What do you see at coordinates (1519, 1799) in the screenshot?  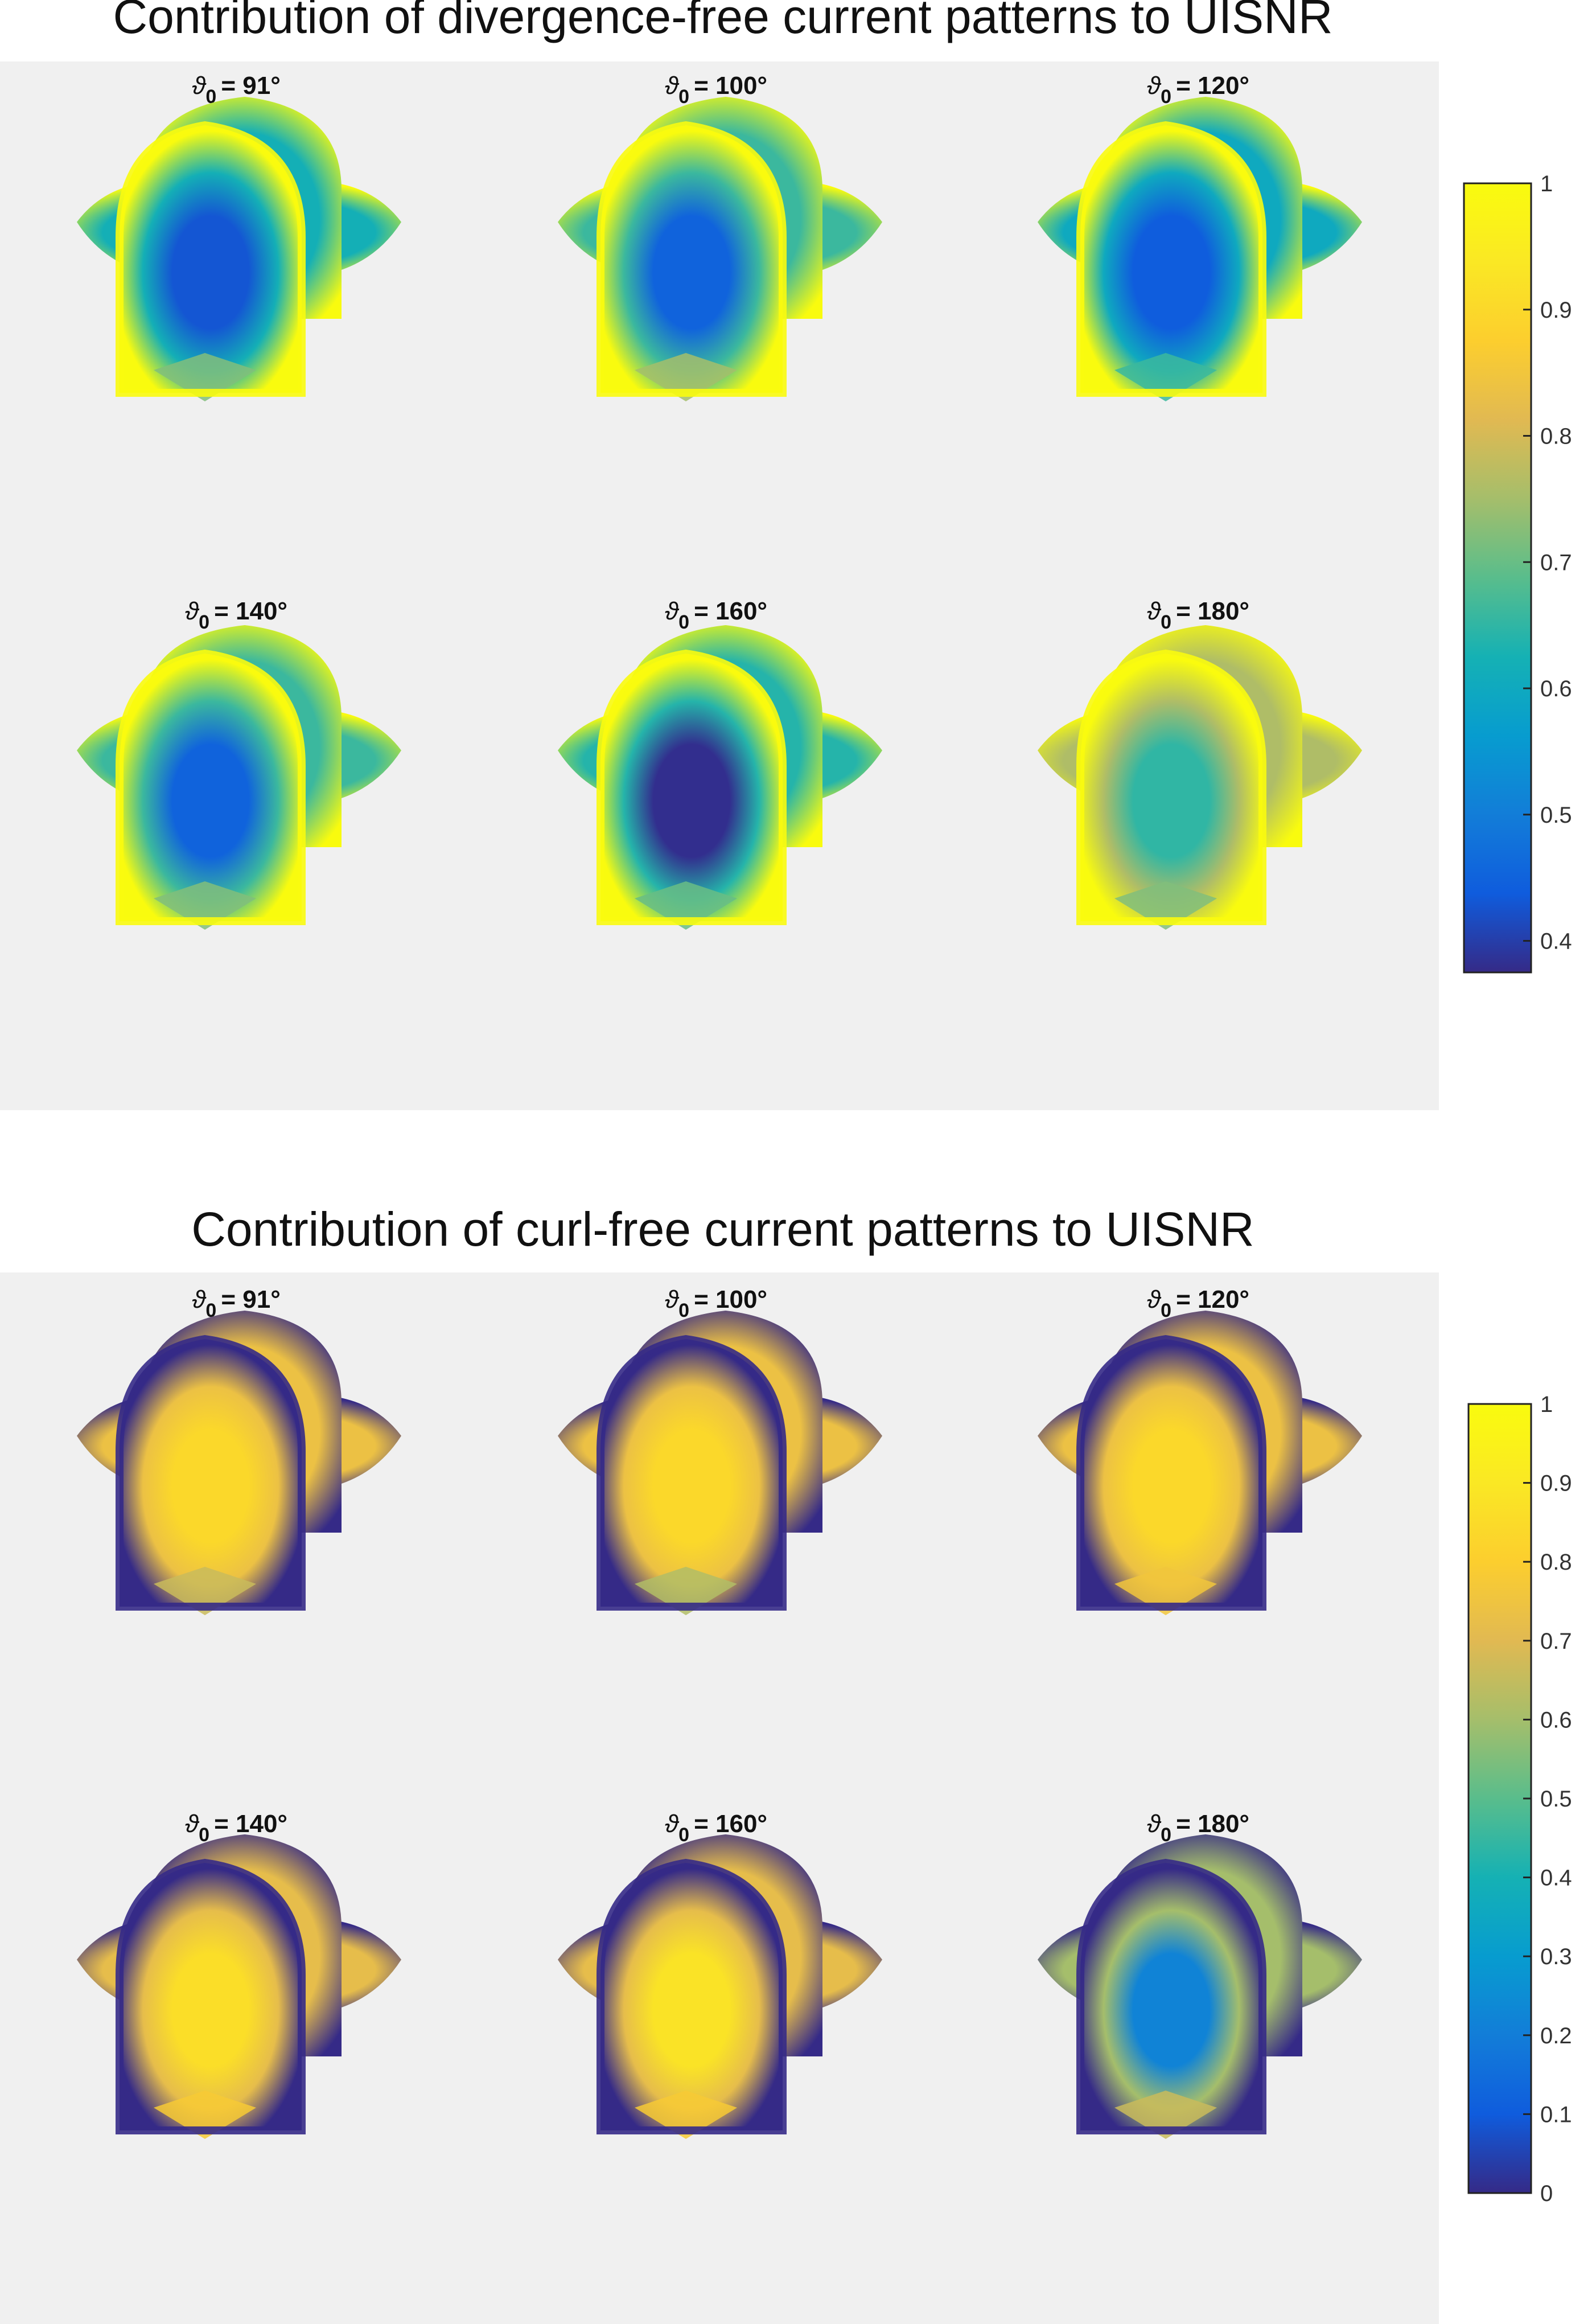 I see `colorbar: 1 0.9 0.8 0.7 0.6 0.5 0.4 0.3 0.2 0.1 0` at bounding box center [1519, 1799].